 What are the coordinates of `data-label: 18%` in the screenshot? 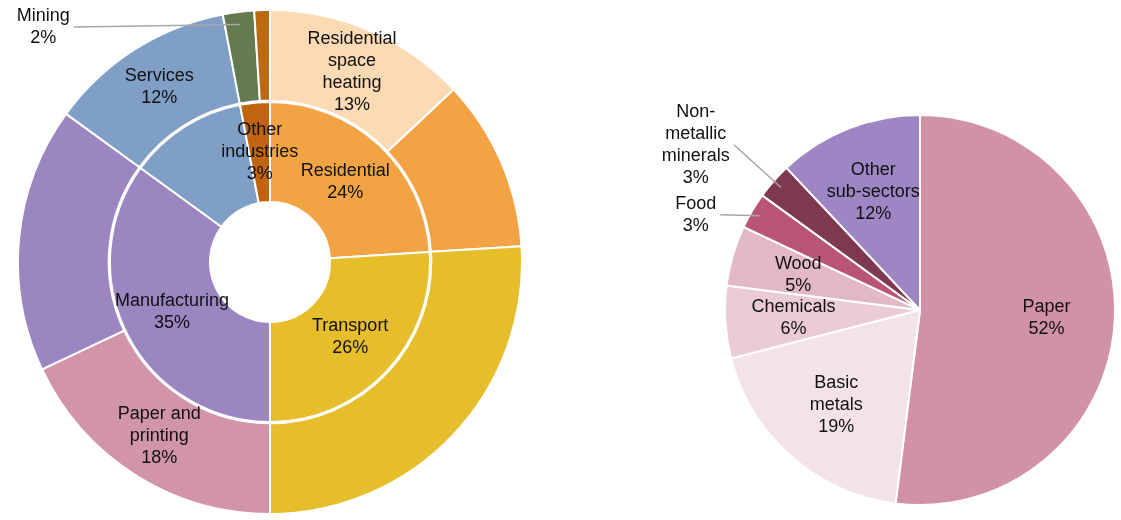 It's located at (159, 457).